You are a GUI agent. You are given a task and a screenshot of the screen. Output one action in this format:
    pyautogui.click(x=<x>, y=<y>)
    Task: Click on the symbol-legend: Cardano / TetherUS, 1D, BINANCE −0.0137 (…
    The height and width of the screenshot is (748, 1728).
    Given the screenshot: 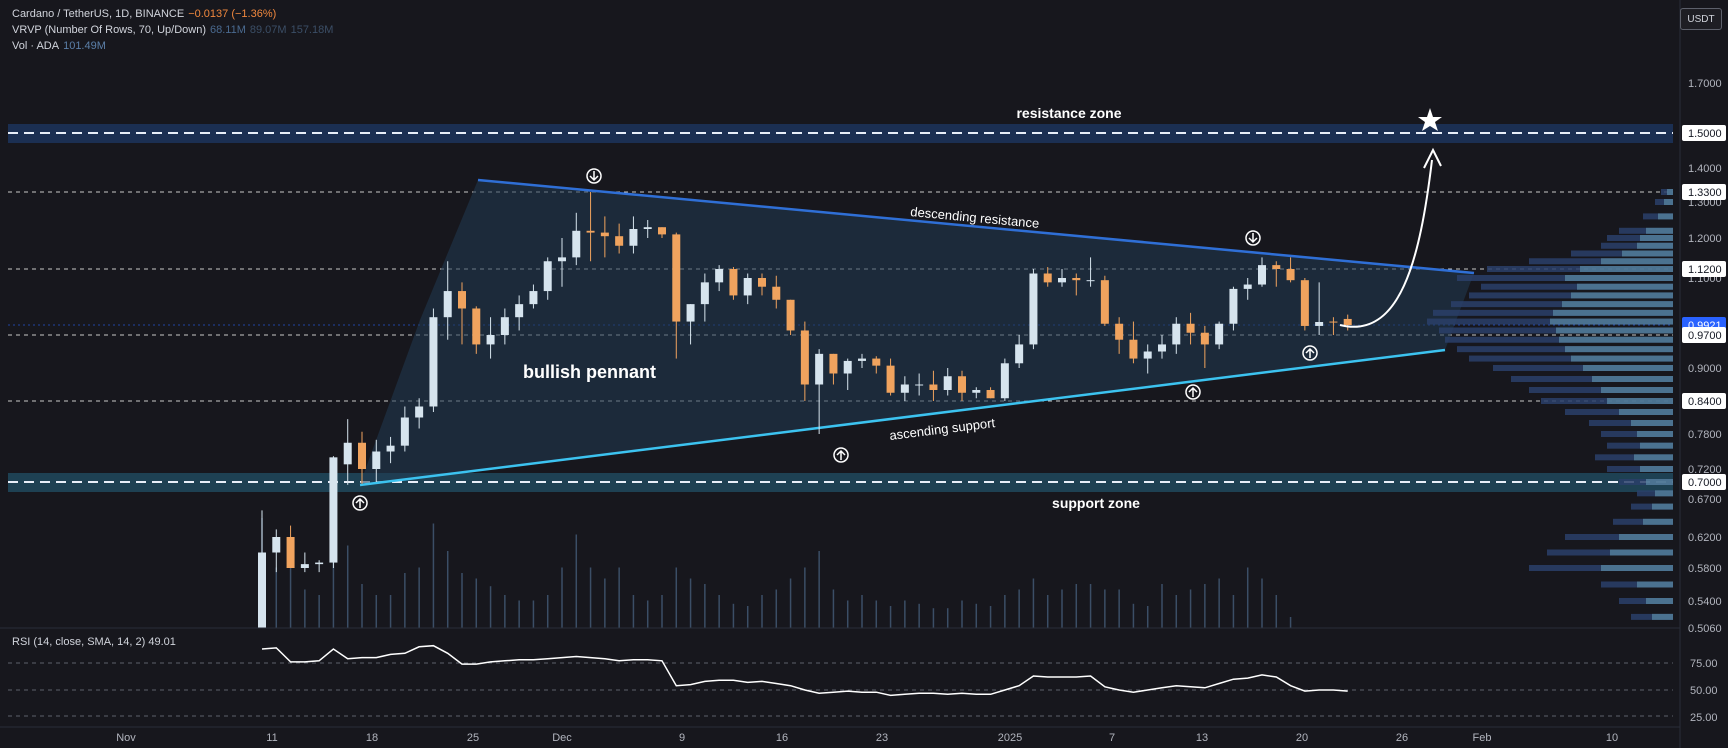 What is the action you would take?
    pyautogui.click(x=144, y=14)
    